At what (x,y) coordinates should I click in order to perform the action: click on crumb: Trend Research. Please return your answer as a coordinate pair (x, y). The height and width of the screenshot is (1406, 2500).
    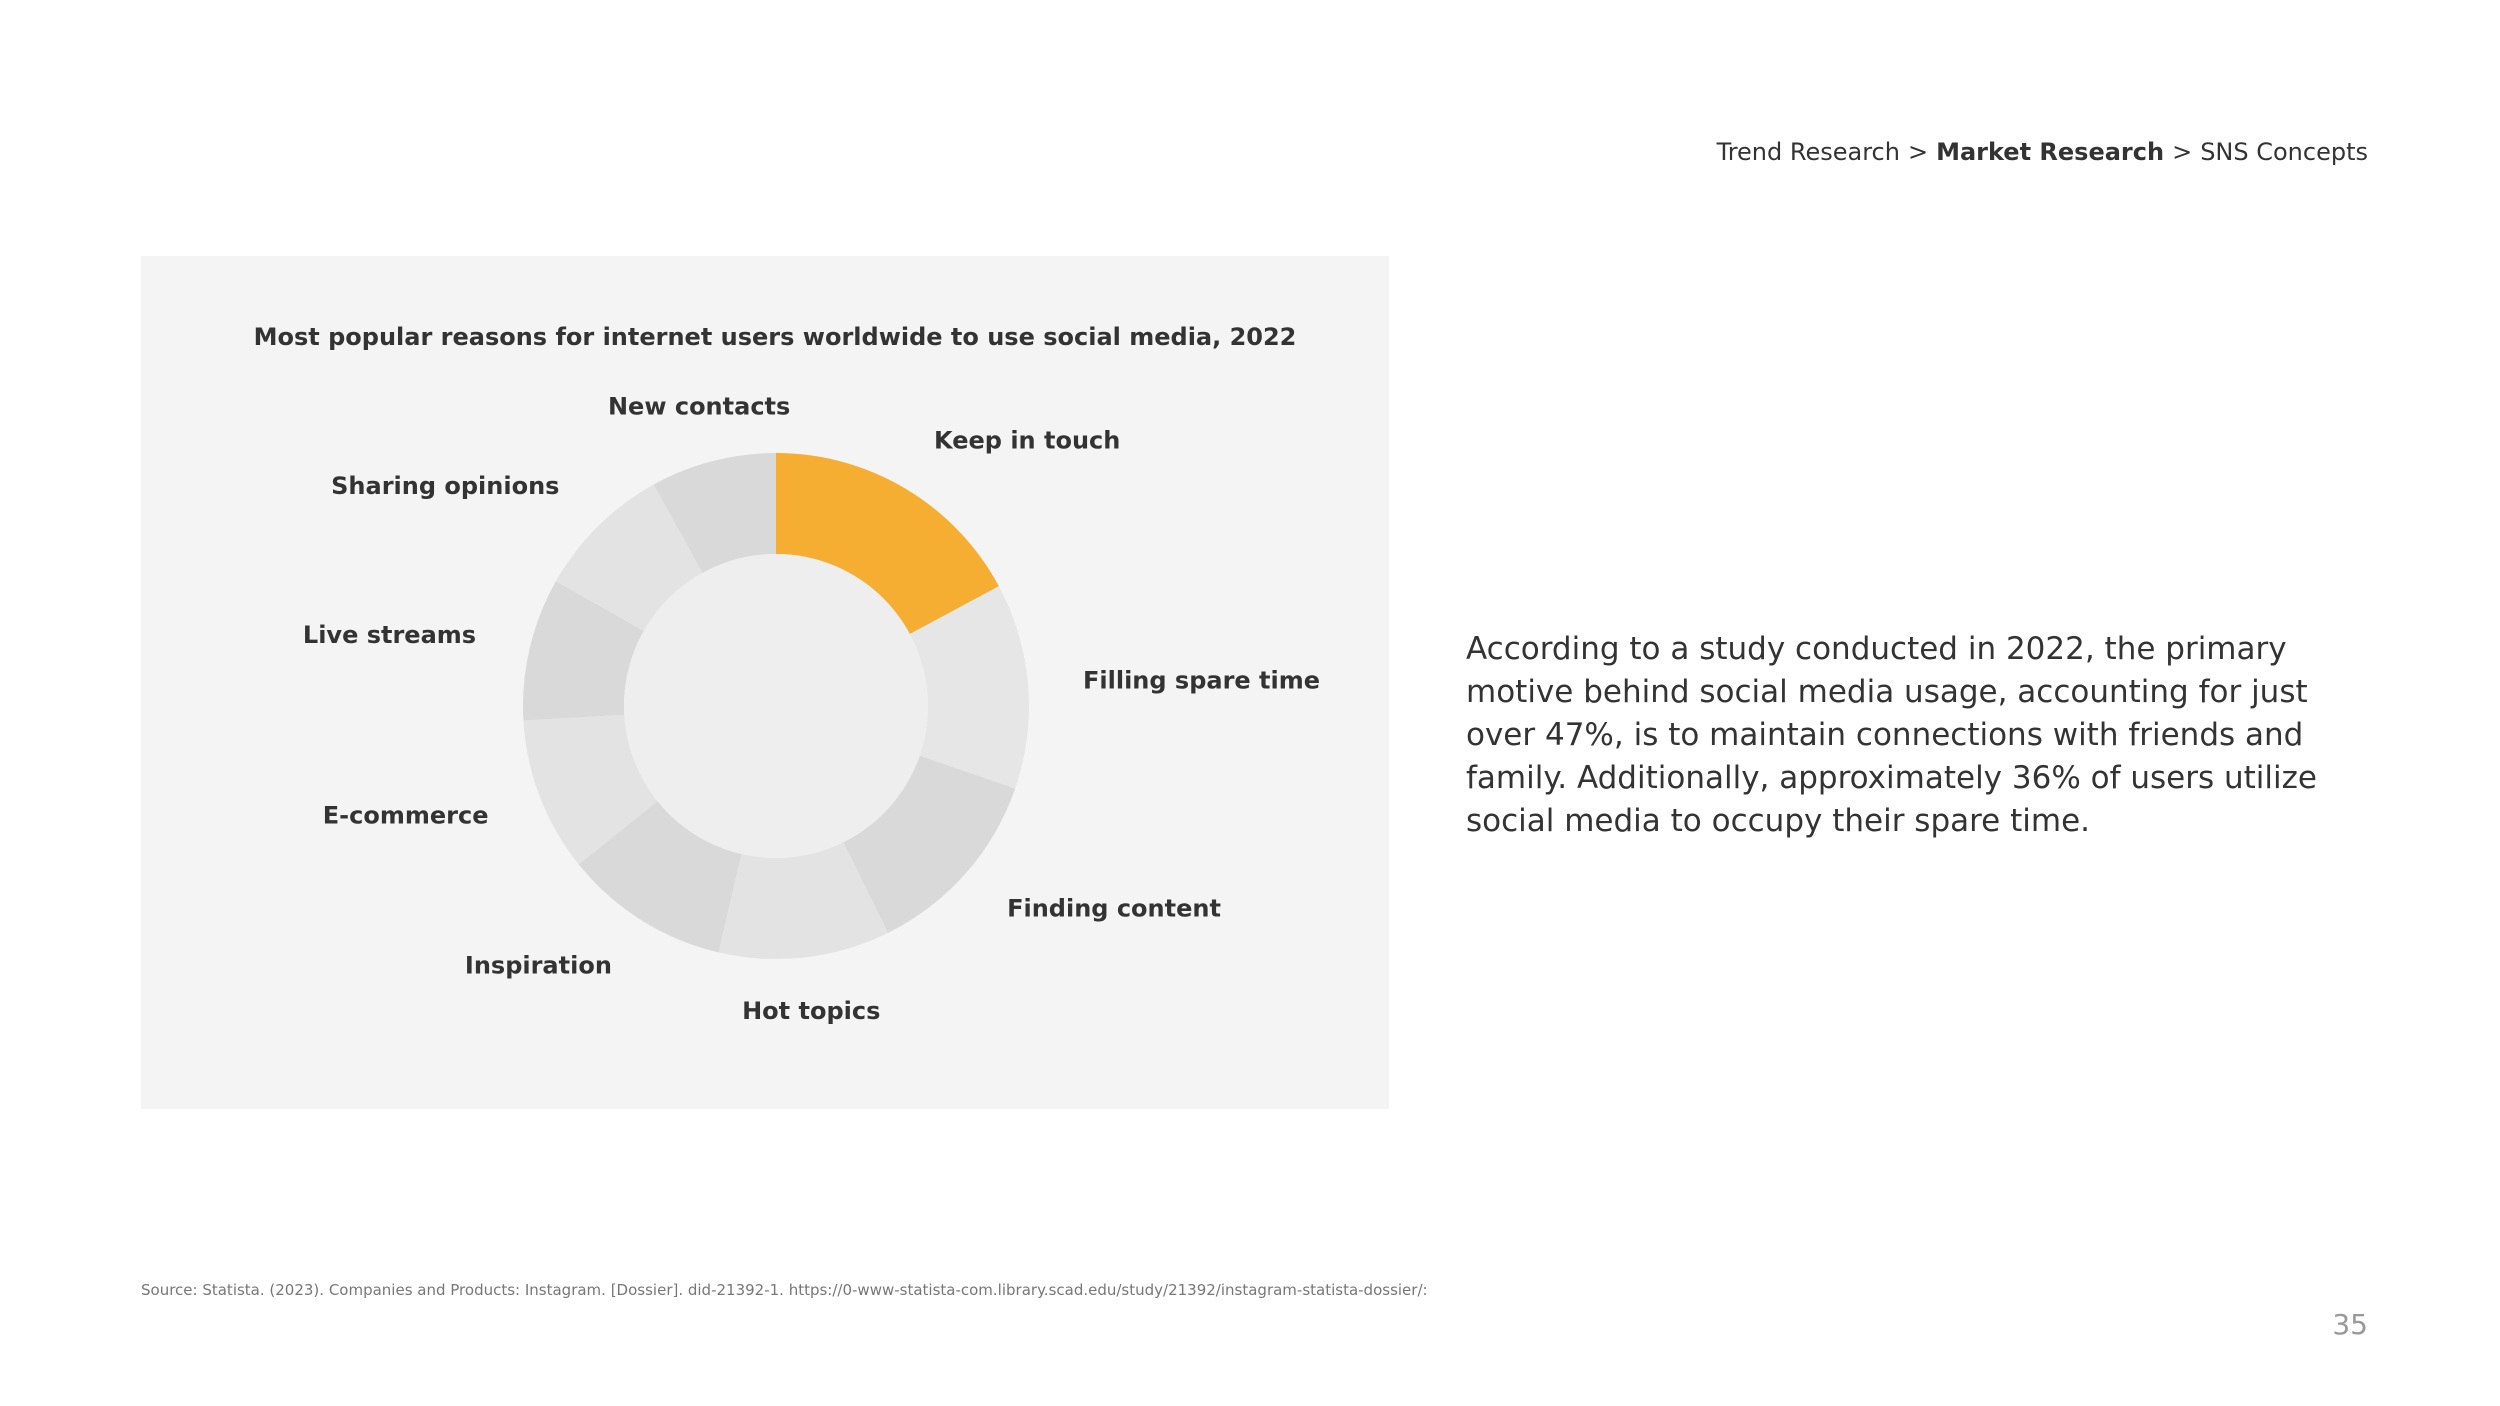
    Looking at the image, I should click on (1808, 152).